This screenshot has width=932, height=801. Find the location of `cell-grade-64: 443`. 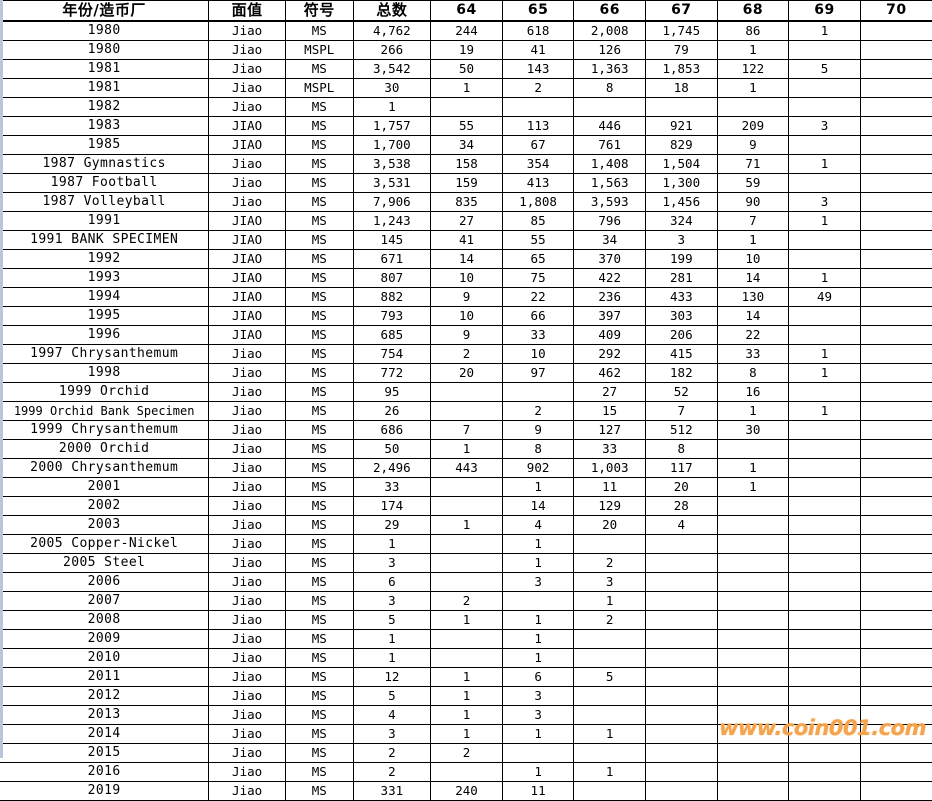

cell-grade-64: 443 is located at coordinates (466, 468).